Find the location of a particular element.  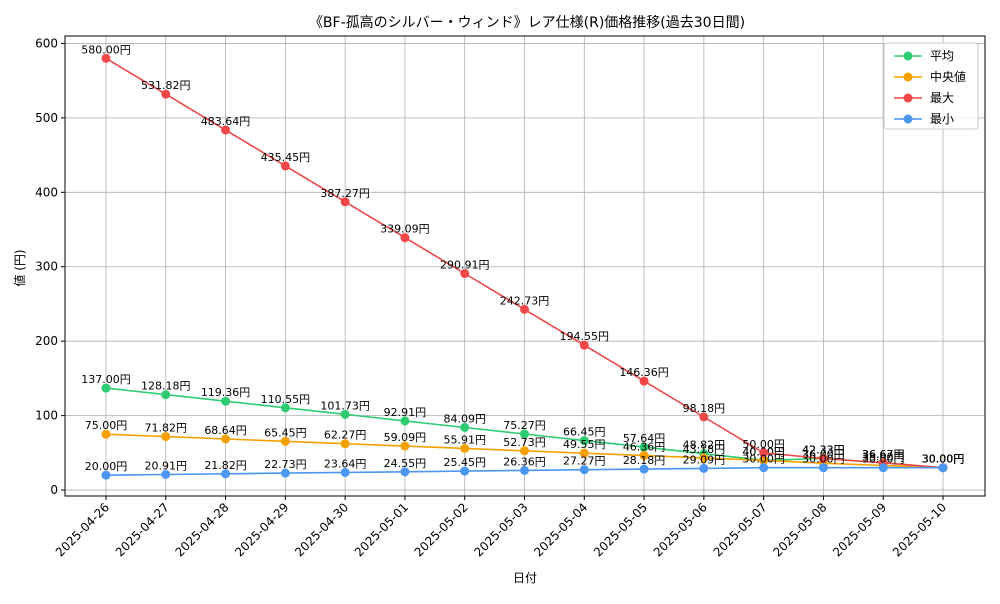

data-label: 75.00円 is located at coordinates (106, 425).